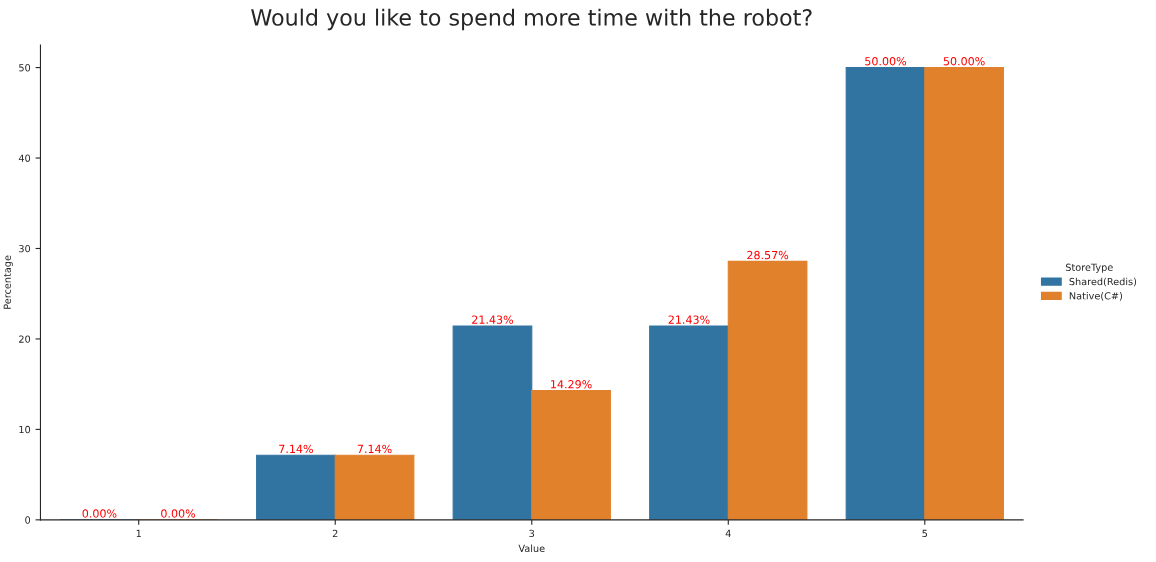 This screenshot has height=562, width=1156. Describe the element at coordinates (1096, 296) in the screenshot. I see `legend-label: Native(C#)` at that location.